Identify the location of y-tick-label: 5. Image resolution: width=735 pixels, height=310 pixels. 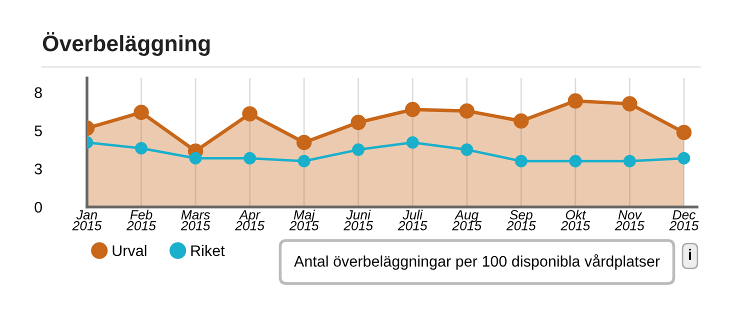
(38, 131).